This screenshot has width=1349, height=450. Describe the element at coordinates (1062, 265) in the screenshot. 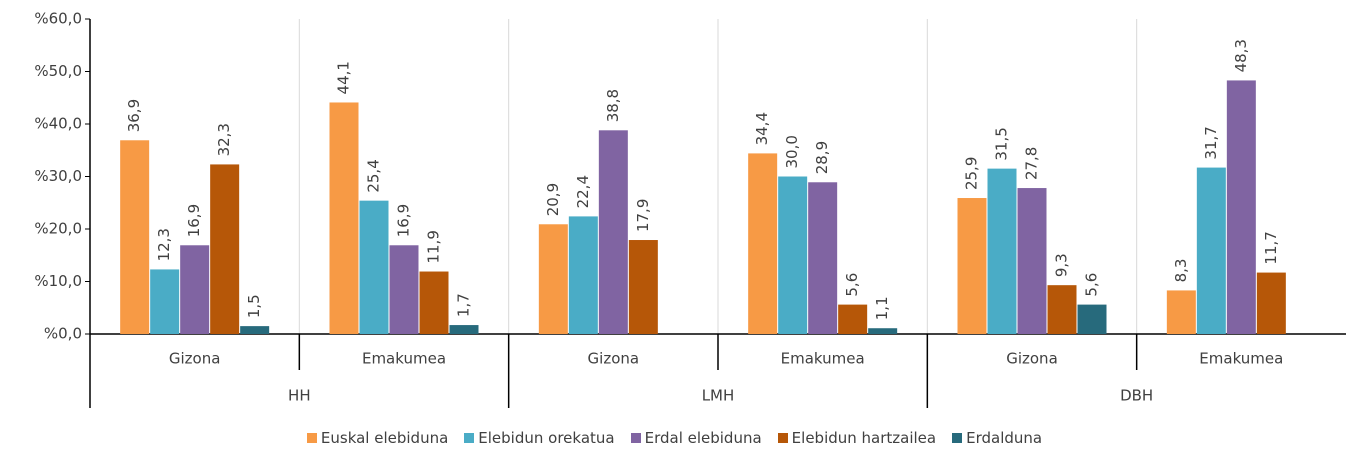

I see `data-label: 9,3` at that location.